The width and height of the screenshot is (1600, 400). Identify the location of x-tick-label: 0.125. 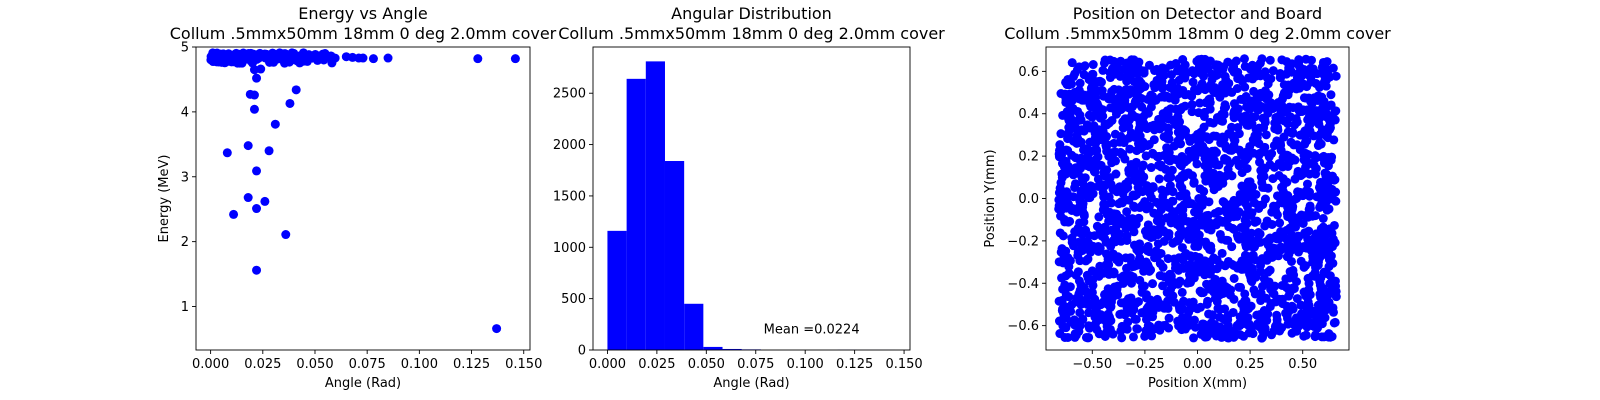
(471, 364).